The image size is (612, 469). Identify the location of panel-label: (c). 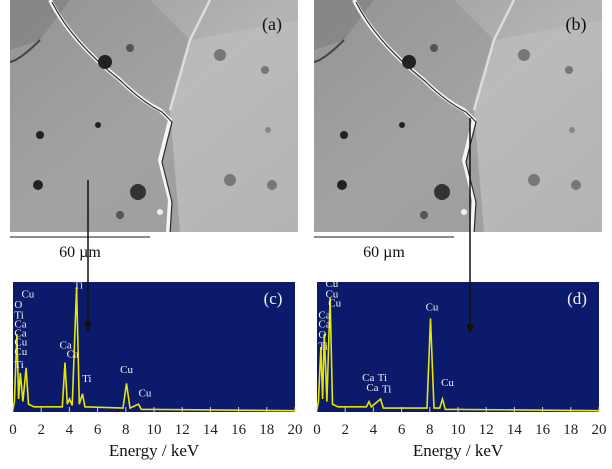
(273, 298).